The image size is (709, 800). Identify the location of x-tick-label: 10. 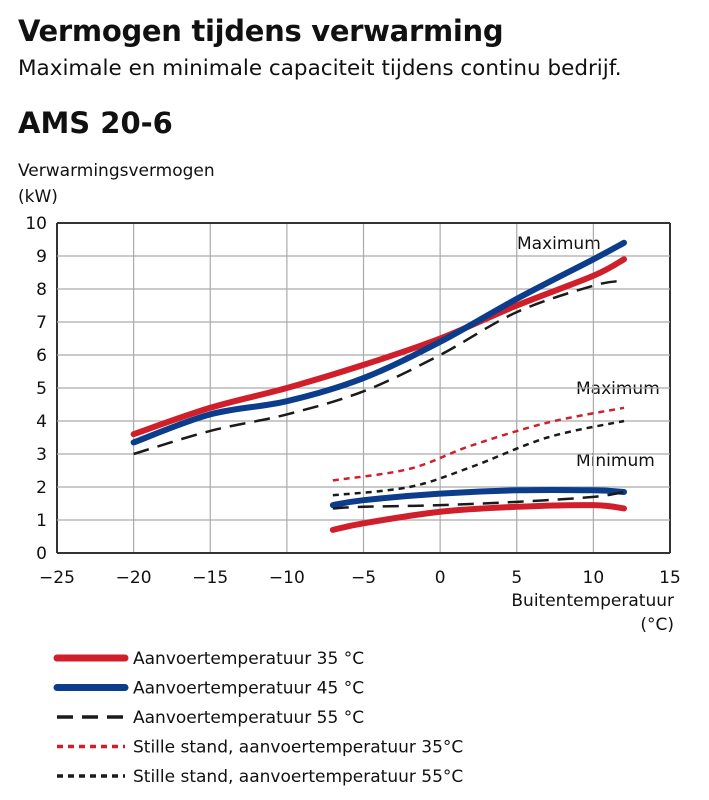
(594, 578).